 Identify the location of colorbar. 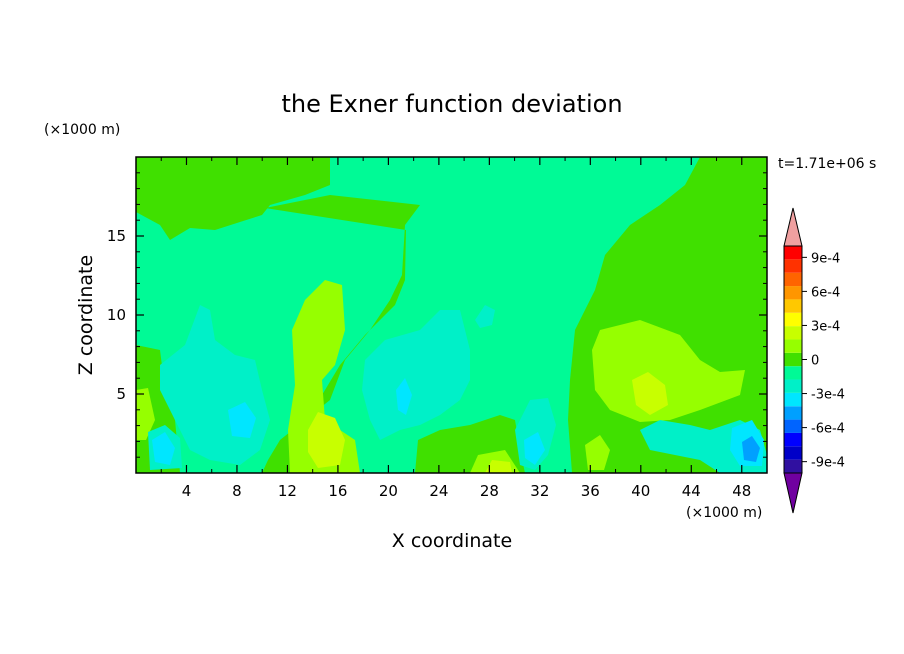
(793, 360).